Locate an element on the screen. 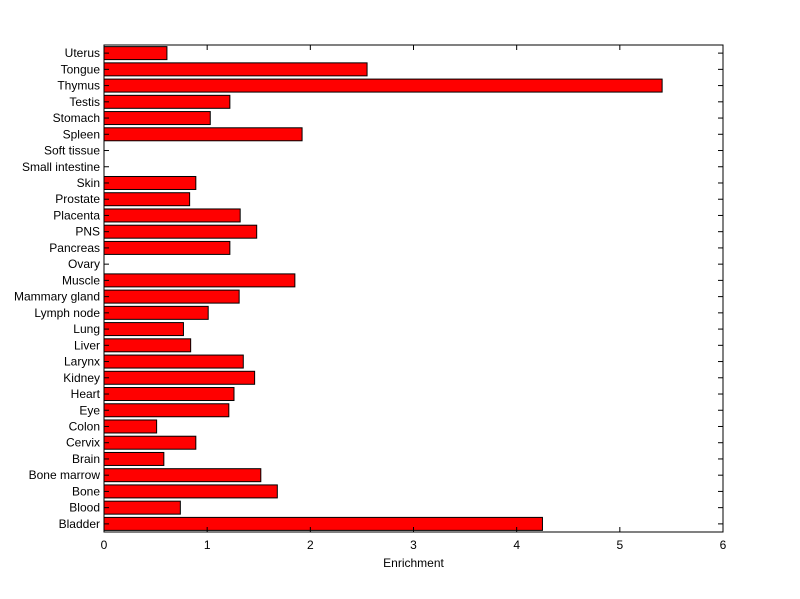  bar-testis is located at coordinates (167, 101).